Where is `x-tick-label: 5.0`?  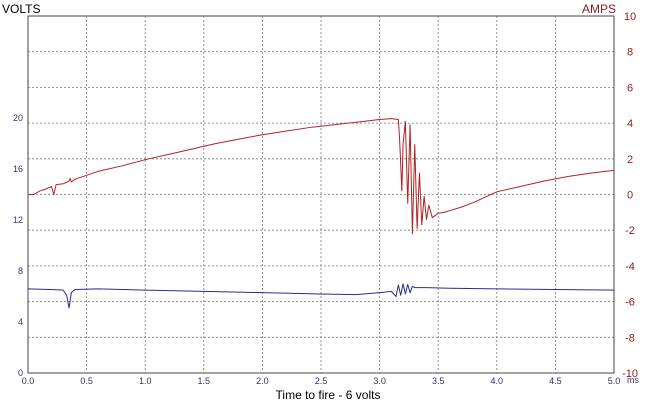
x-tick-label: 5.0 is located at coordinates (614, 381).